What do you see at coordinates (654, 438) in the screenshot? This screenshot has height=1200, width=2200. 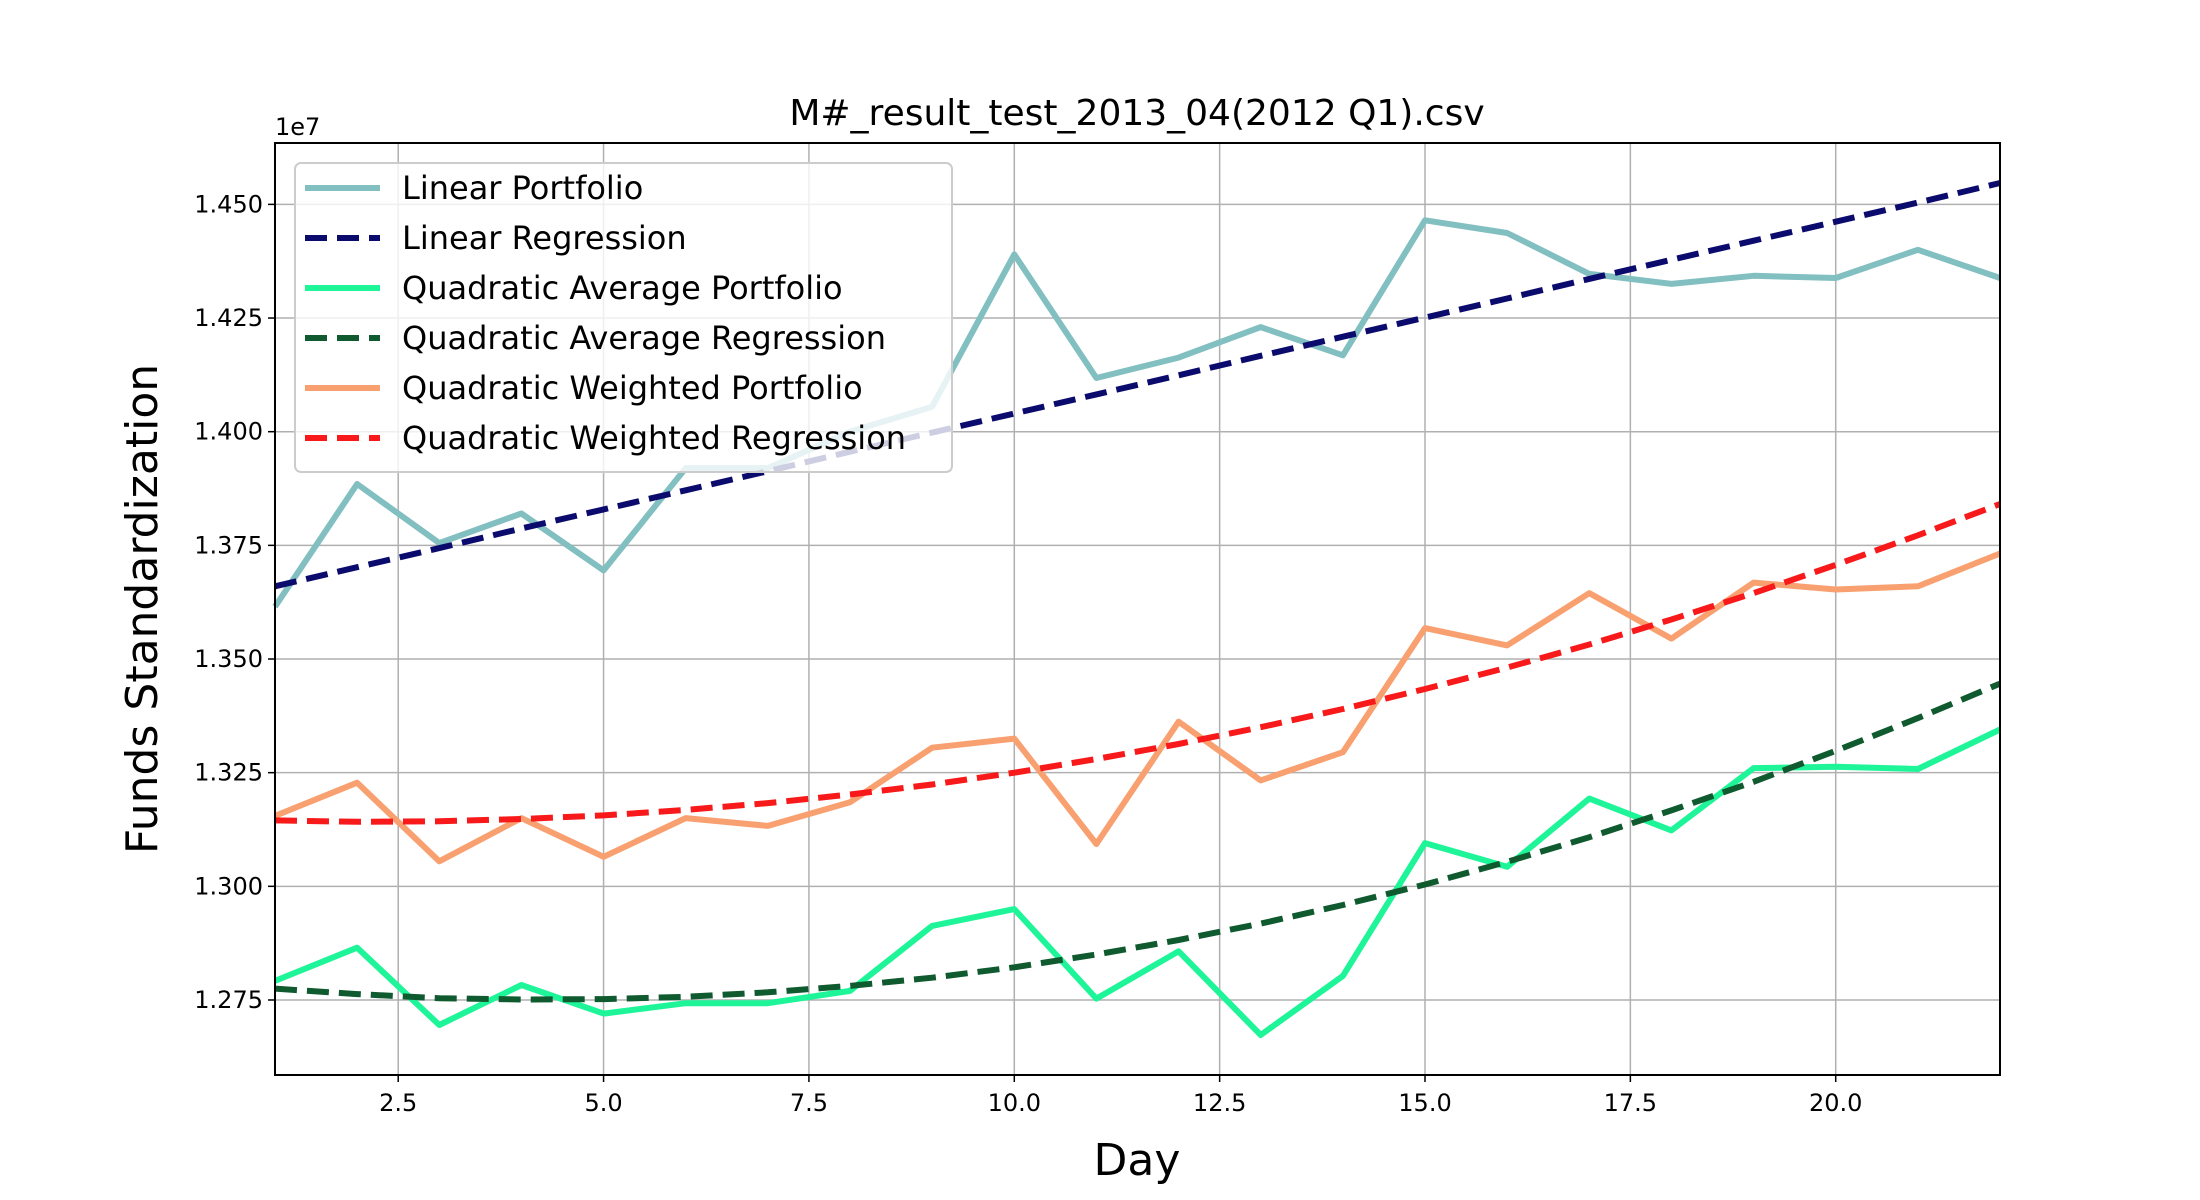 I see `legend-label: Quadratic Weighted Regression` at bounding box center [654, 438].